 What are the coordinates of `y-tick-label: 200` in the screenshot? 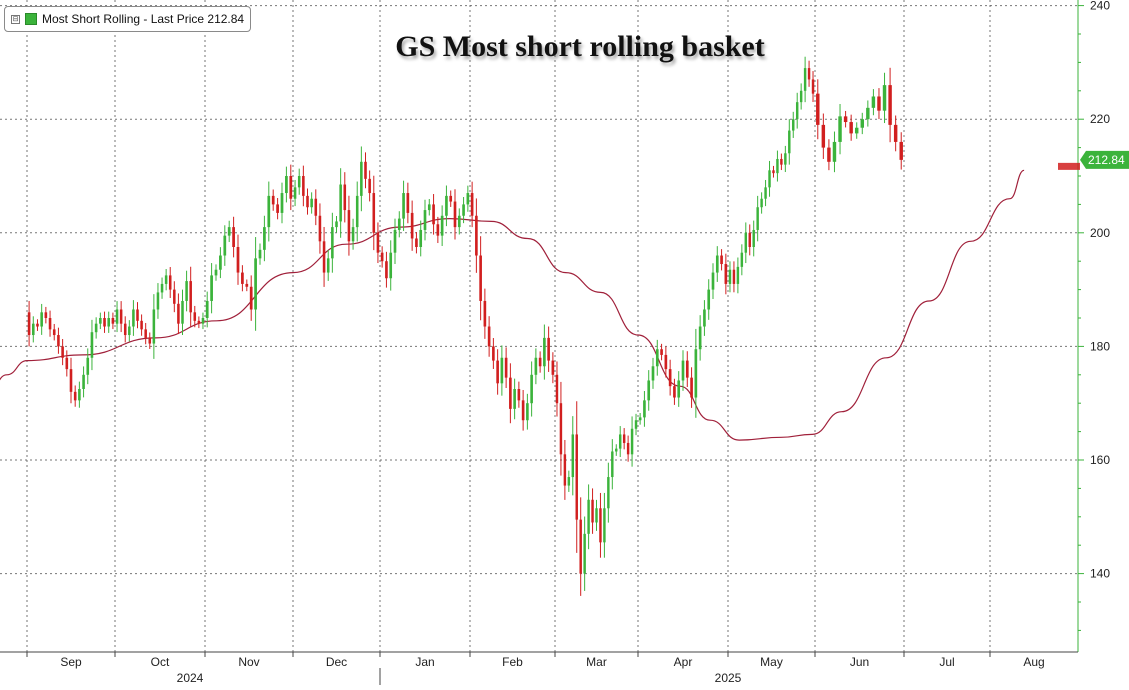 It's located at (1100, 233).